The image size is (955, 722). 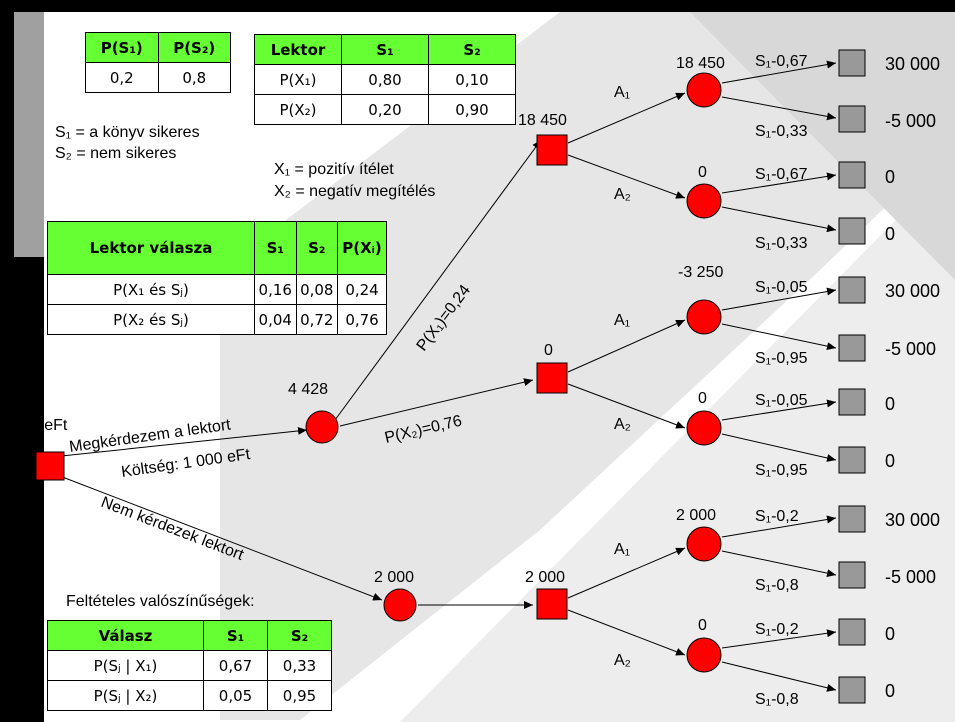 What do you see at coordinates (116, 153) in the screenshot?
I see `legend-s2: S₂ = nem sikeres` at bounding box center [116, 153].